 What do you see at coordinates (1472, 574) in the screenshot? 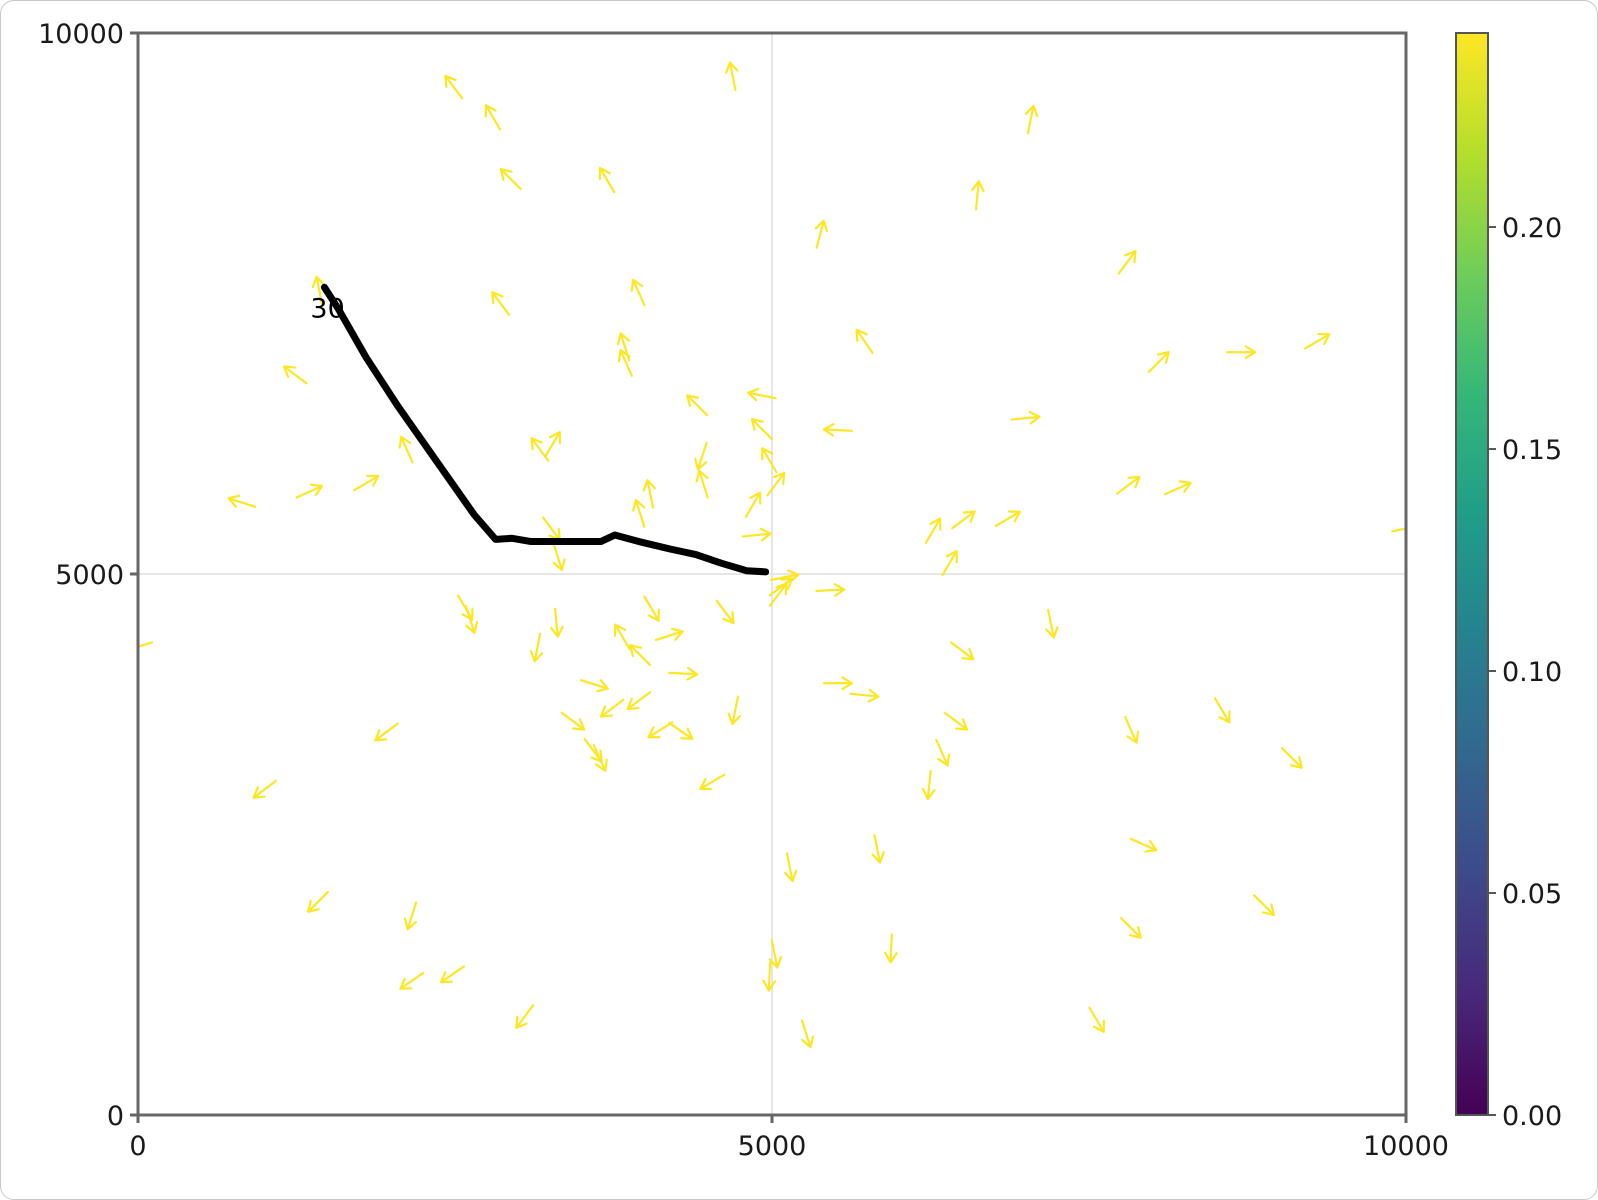
I see `colorbar-gradient` at bounding box center [1472, 574].